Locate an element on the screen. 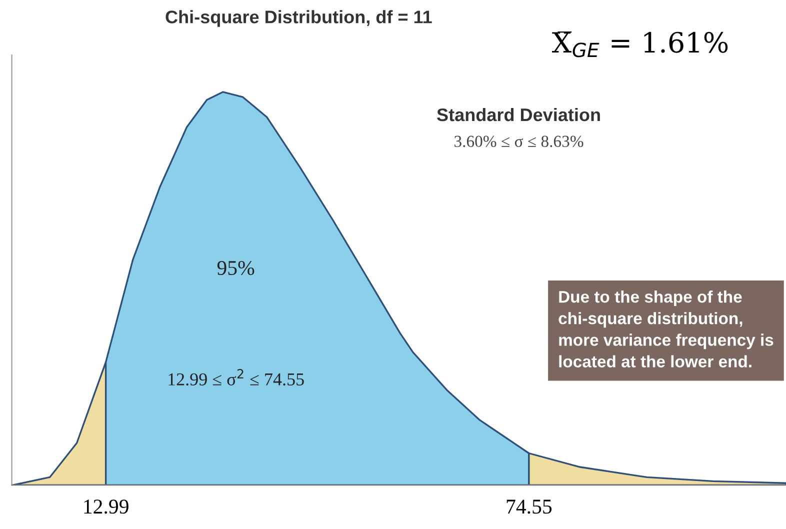 The height and width of the screenshot is (529, 786). text: X̅$_{GE}$ = 1.61% is located at coordinates (640, 45).